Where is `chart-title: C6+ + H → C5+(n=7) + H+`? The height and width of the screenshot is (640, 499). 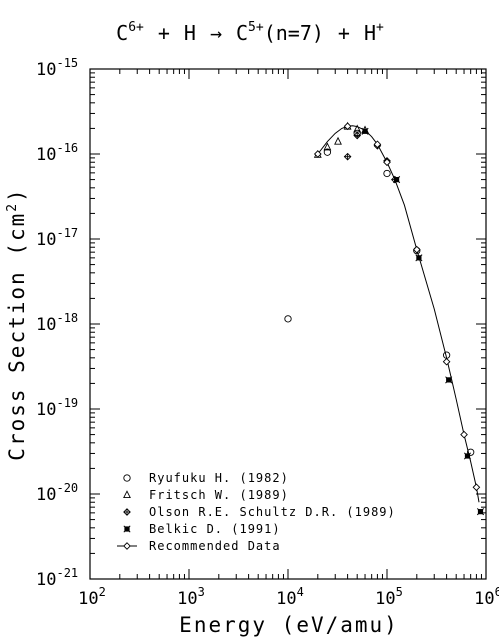
chart-title: C6+ + H → C5+(n=7) + H+ is located at coordinates (250, 32).